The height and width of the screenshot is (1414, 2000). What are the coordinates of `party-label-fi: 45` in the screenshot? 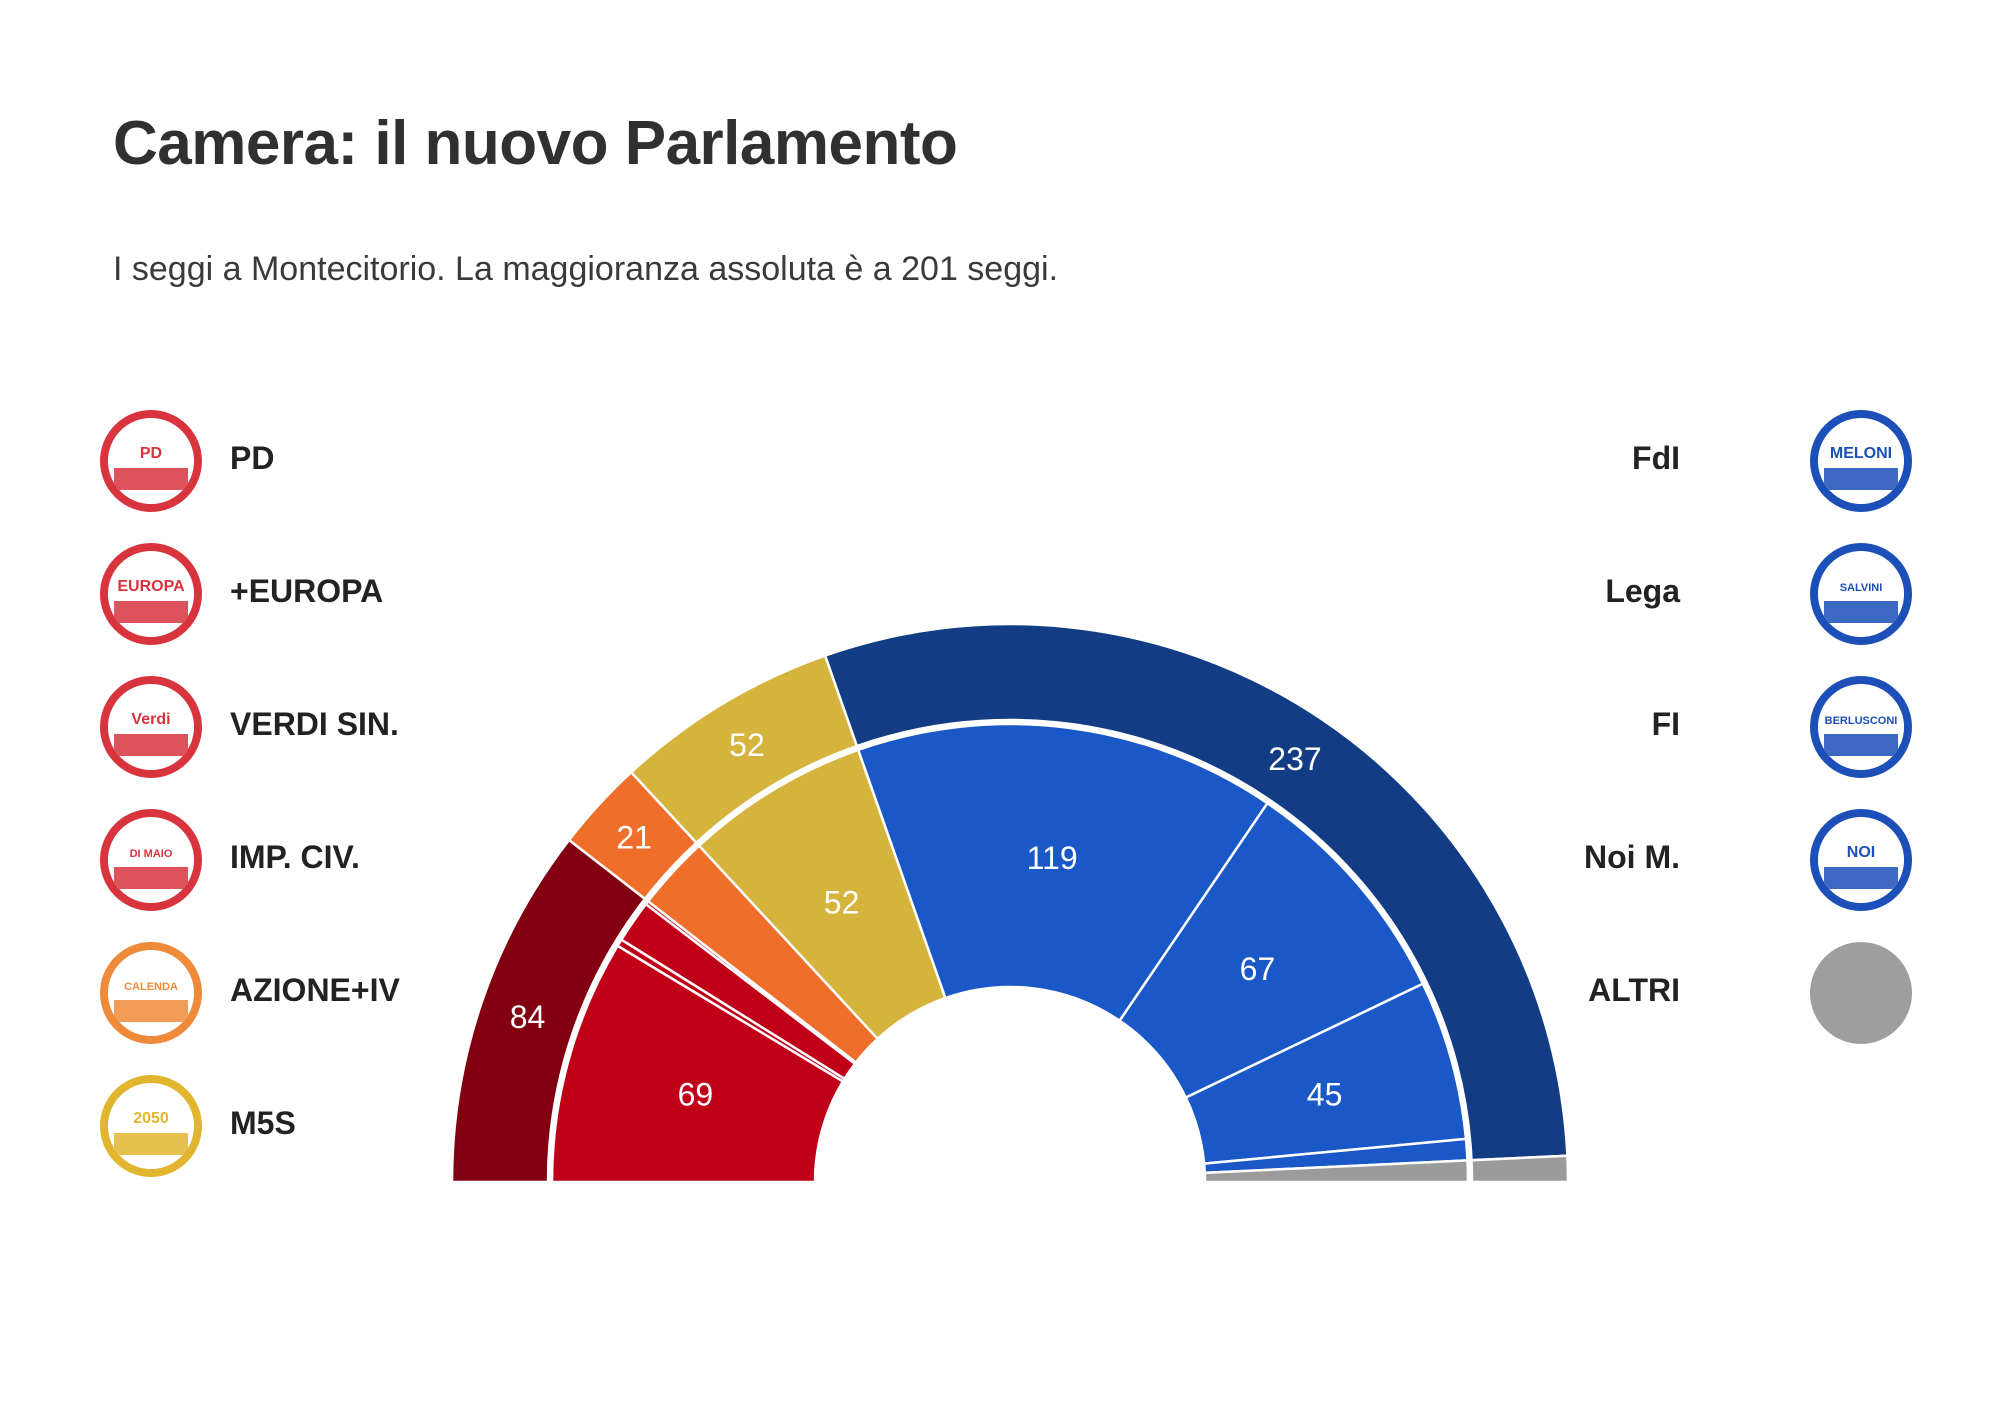 It's located at (1325, 1095).